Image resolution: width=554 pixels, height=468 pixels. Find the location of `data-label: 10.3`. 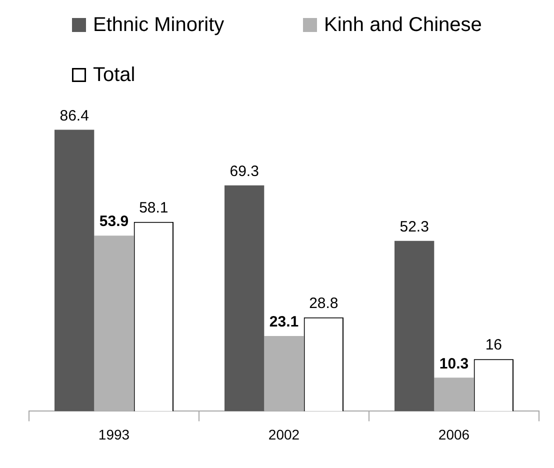

data-label: 10.3 is located at coordinates (454, 363).